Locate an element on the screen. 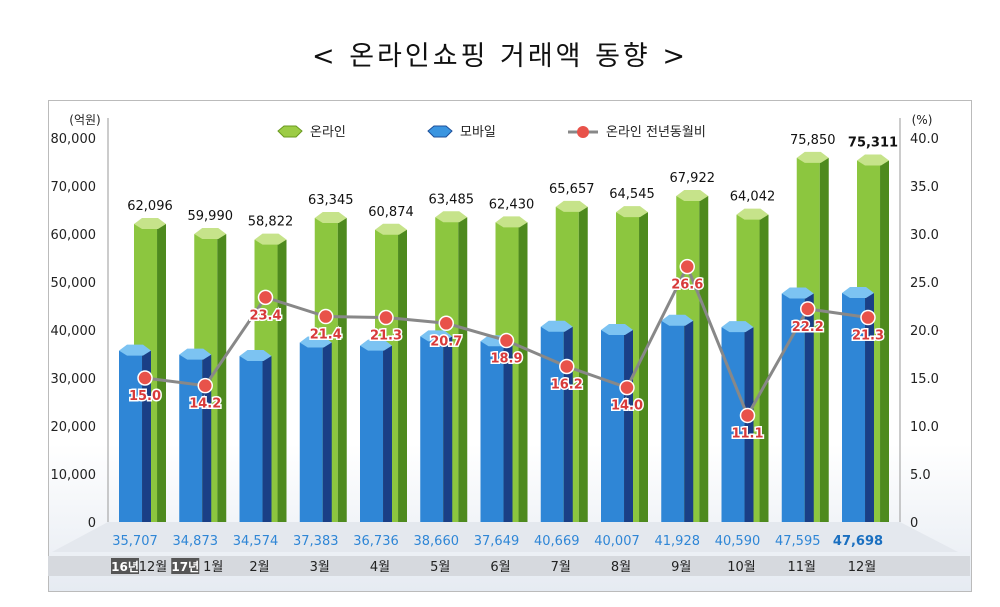  online-value-label: 75,311 is located at coordinates (873, 143).